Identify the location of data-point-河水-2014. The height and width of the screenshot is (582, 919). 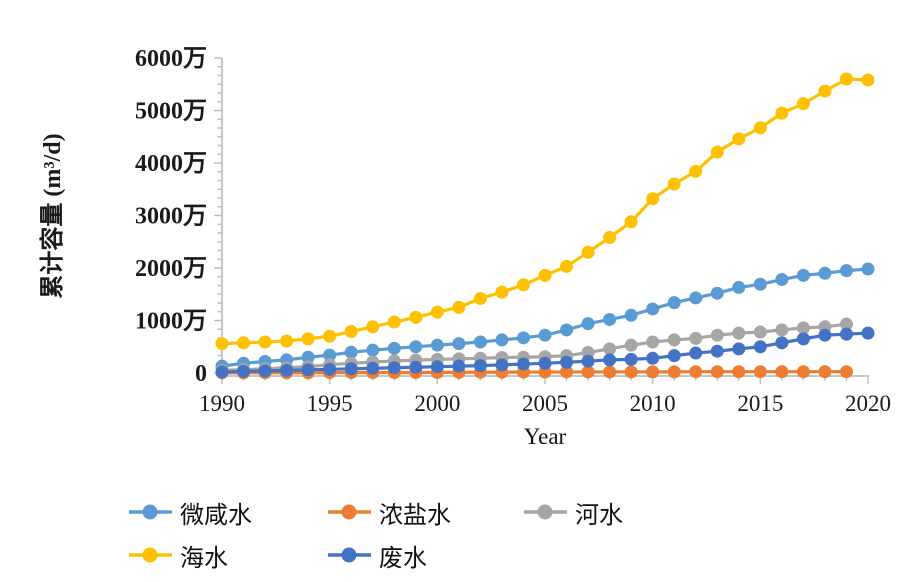
(739, 333).